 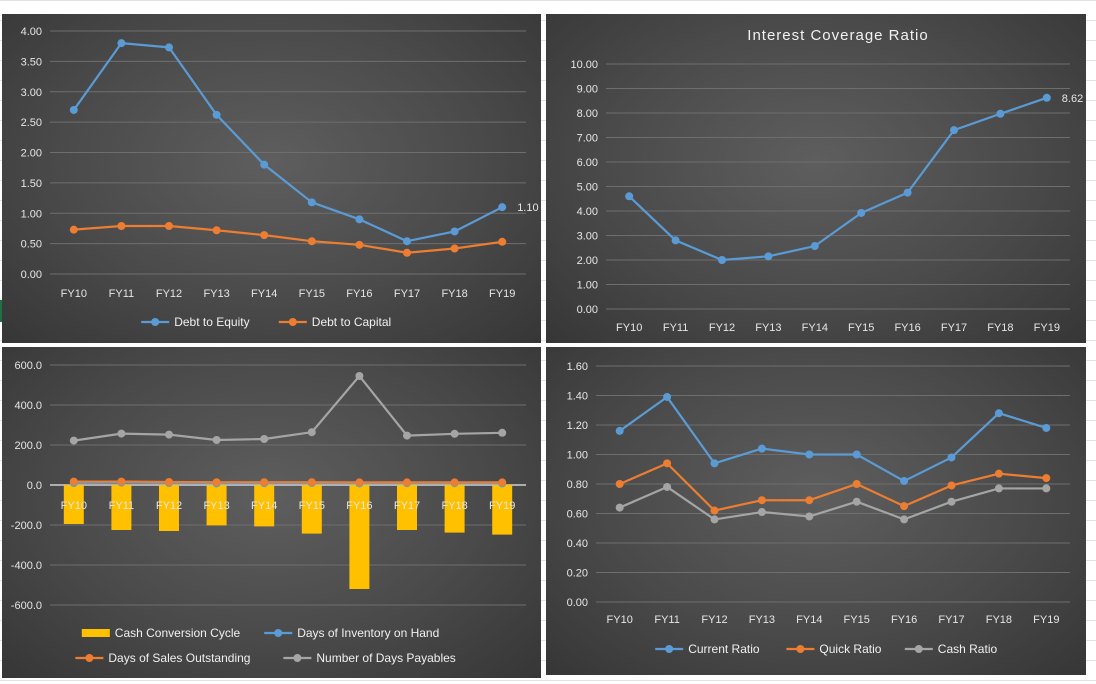 I want to click on chart2-x-tick-label: FY18, so click(x=1000, y=328).